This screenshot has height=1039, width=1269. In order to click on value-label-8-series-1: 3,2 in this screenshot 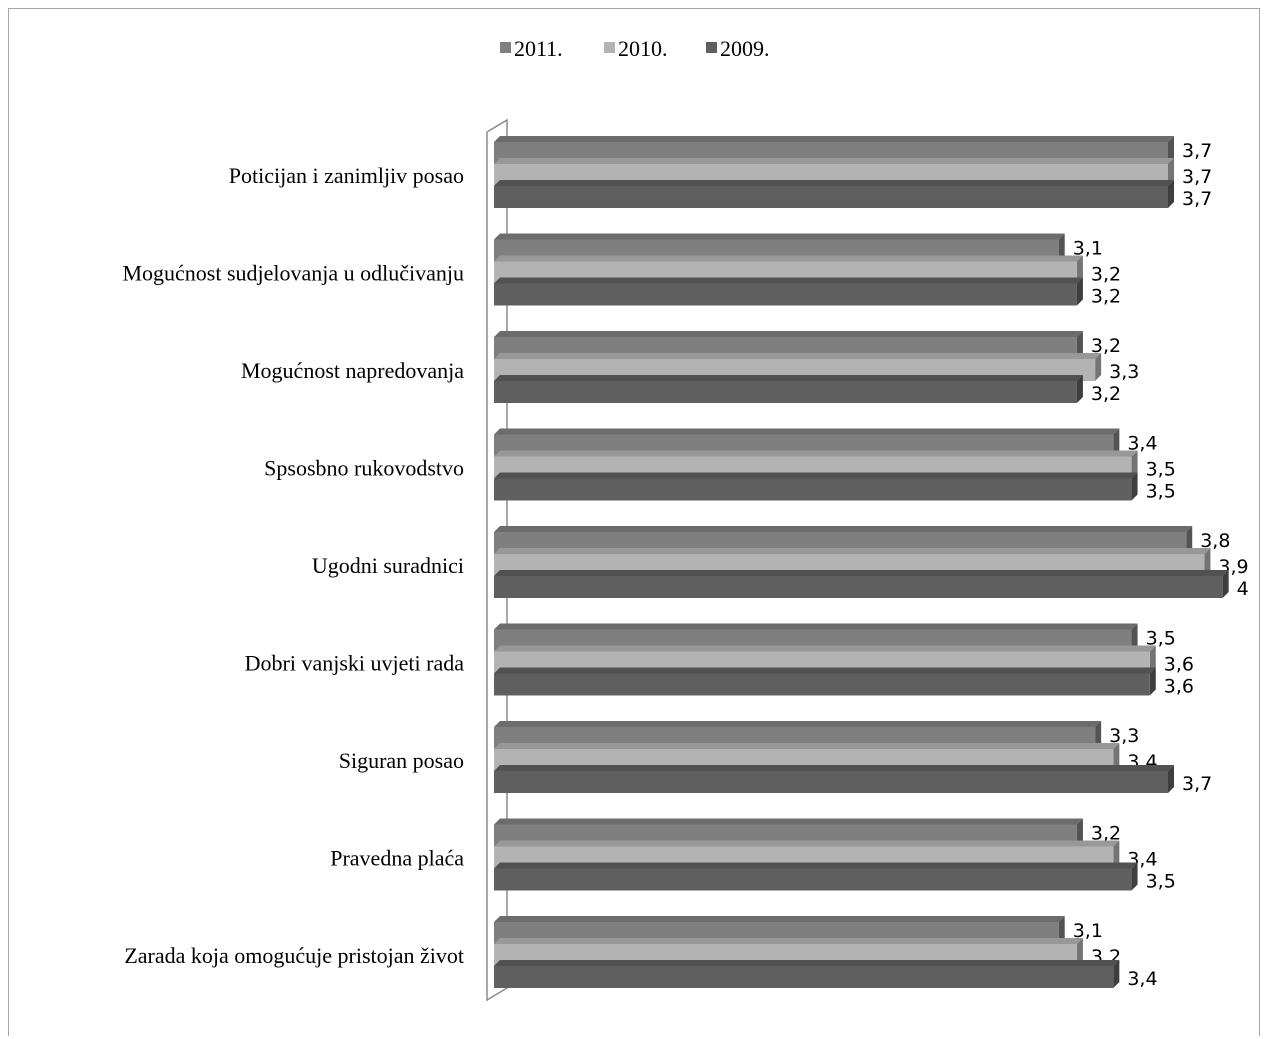, I will do `click(1106, 834)`.